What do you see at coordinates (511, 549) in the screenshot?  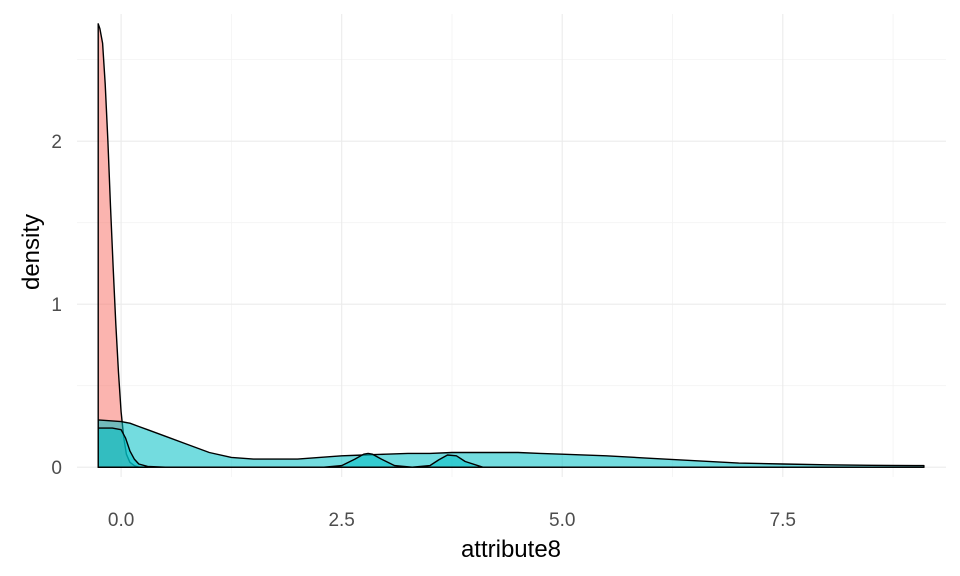 I see `x-axis-title: attribute8` at bounding box center [511, 549].